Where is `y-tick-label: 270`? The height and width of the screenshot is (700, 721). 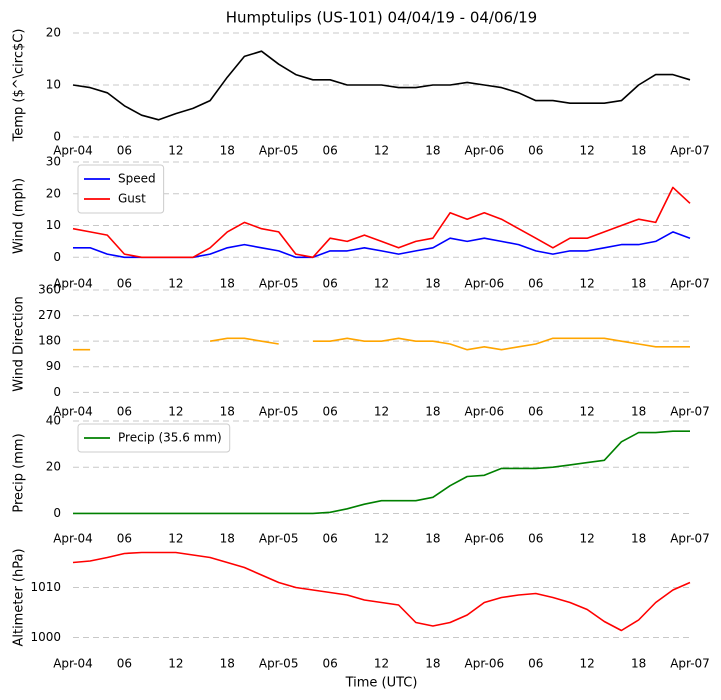
y-tick-label: 270 is located at coordinates (49, 315).